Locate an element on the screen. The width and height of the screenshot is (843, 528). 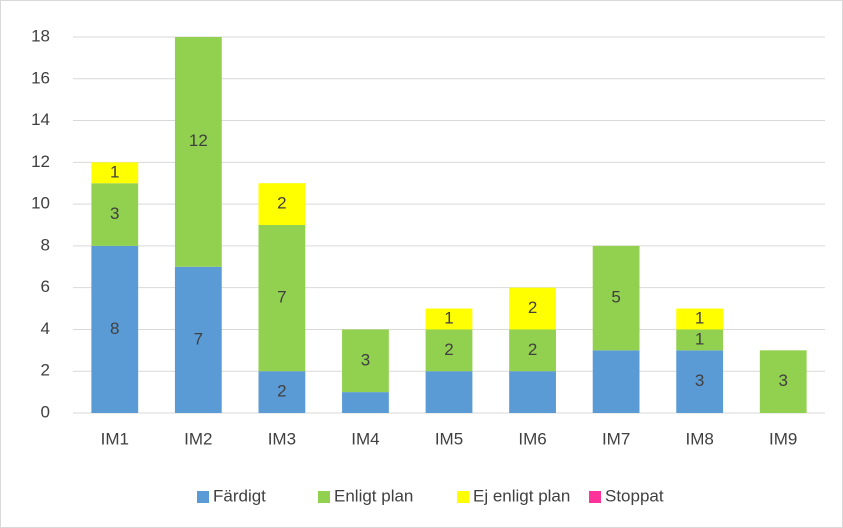
y-tick-label: 10 is located at coordinates (40, 203).